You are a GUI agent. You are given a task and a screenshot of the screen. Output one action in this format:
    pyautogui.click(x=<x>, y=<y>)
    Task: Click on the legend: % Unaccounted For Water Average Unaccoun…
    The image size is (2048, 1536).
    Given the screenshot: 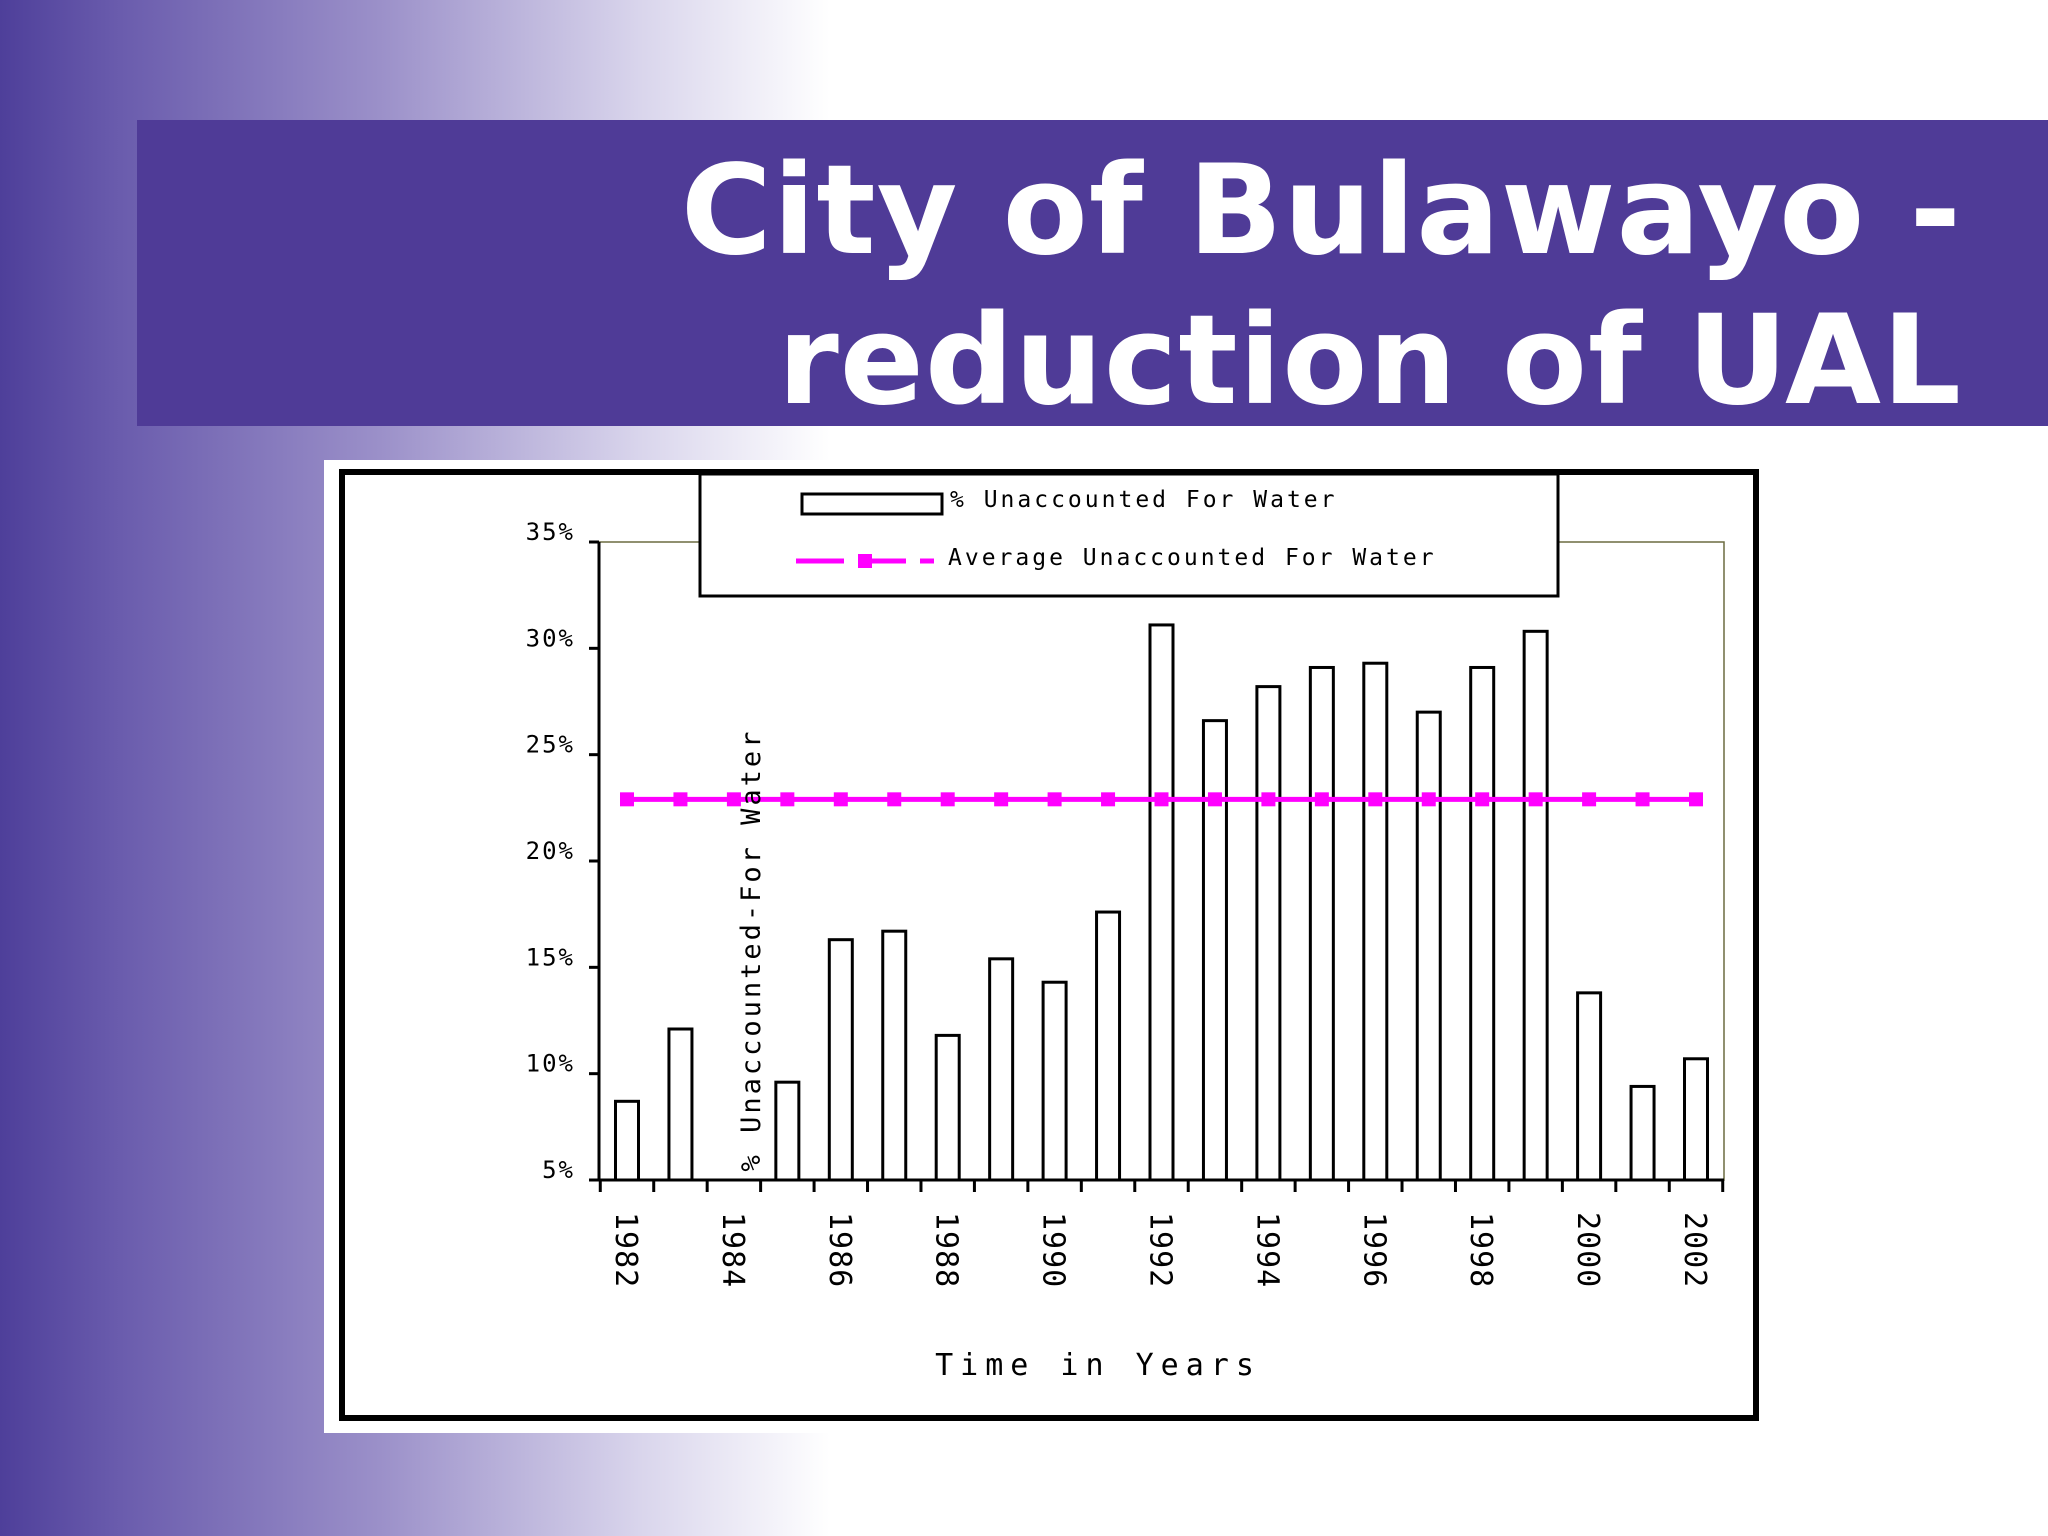 What is the action you would take?
    pyautogui.click(x=1129, y=535)
    